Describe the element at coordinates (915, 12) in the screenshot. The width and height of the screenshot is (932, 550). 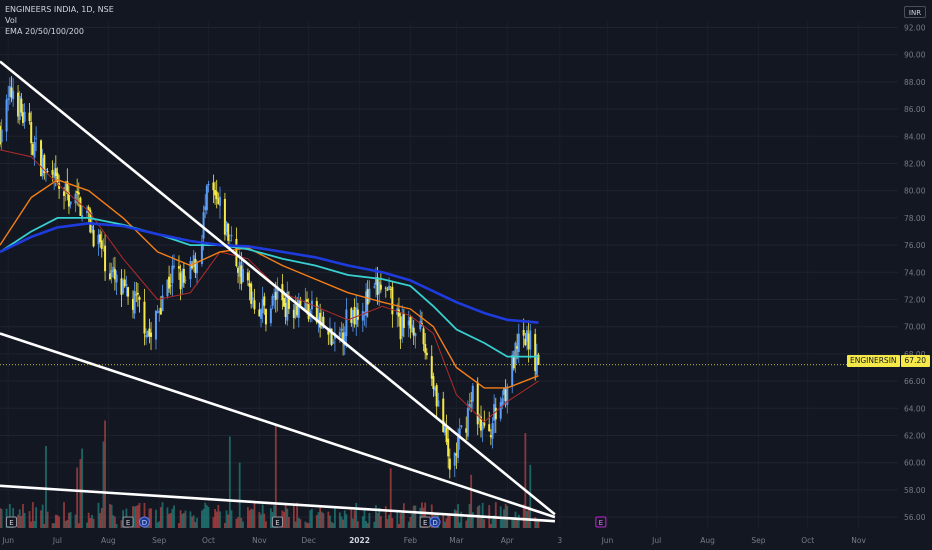
I see `currency-label: INR` at that location.